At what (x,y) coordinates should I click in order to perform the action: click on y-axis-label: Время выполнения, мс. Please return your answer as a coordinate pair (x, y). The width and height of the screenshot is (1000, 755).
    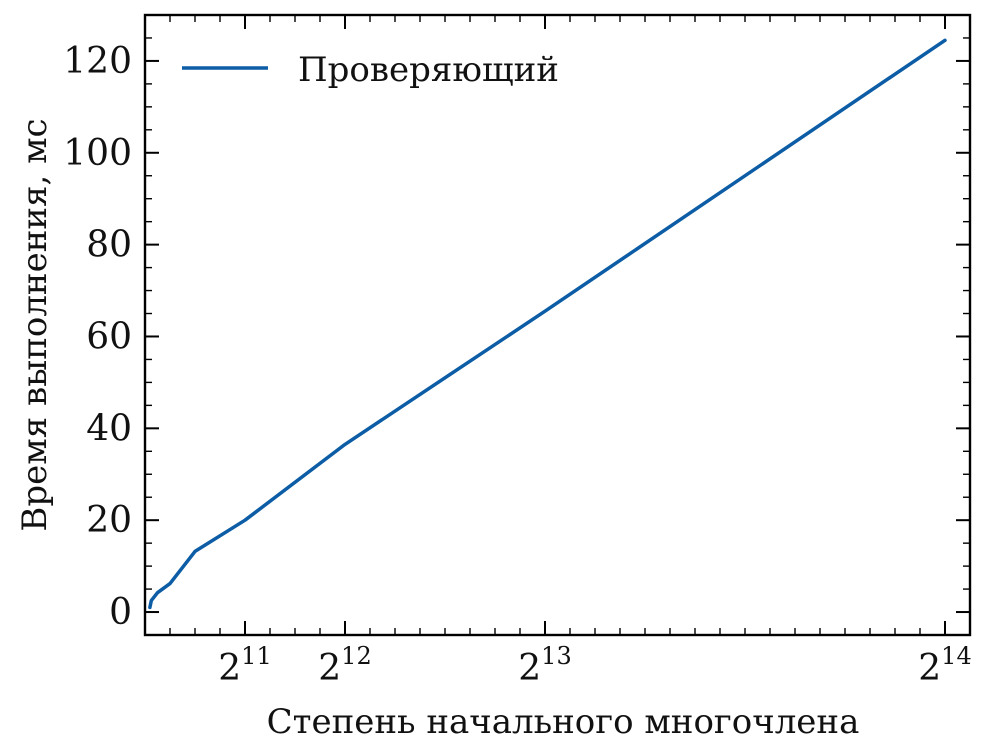
    Looking at the image, I should click on (35, 324).